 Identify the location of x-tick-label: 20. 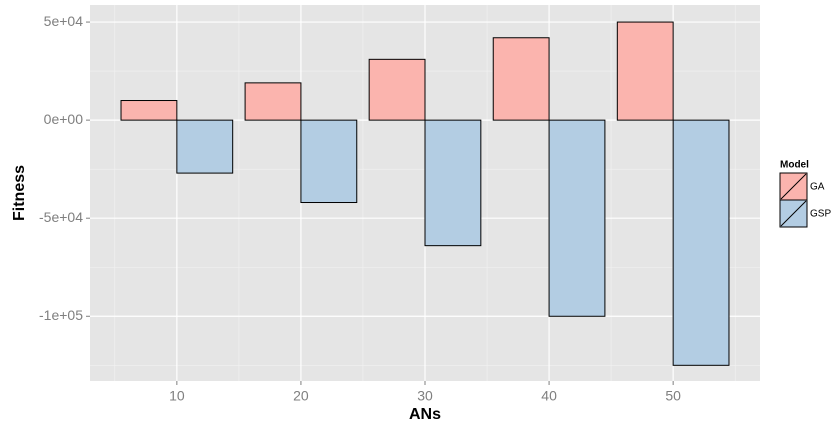
(301, 396).